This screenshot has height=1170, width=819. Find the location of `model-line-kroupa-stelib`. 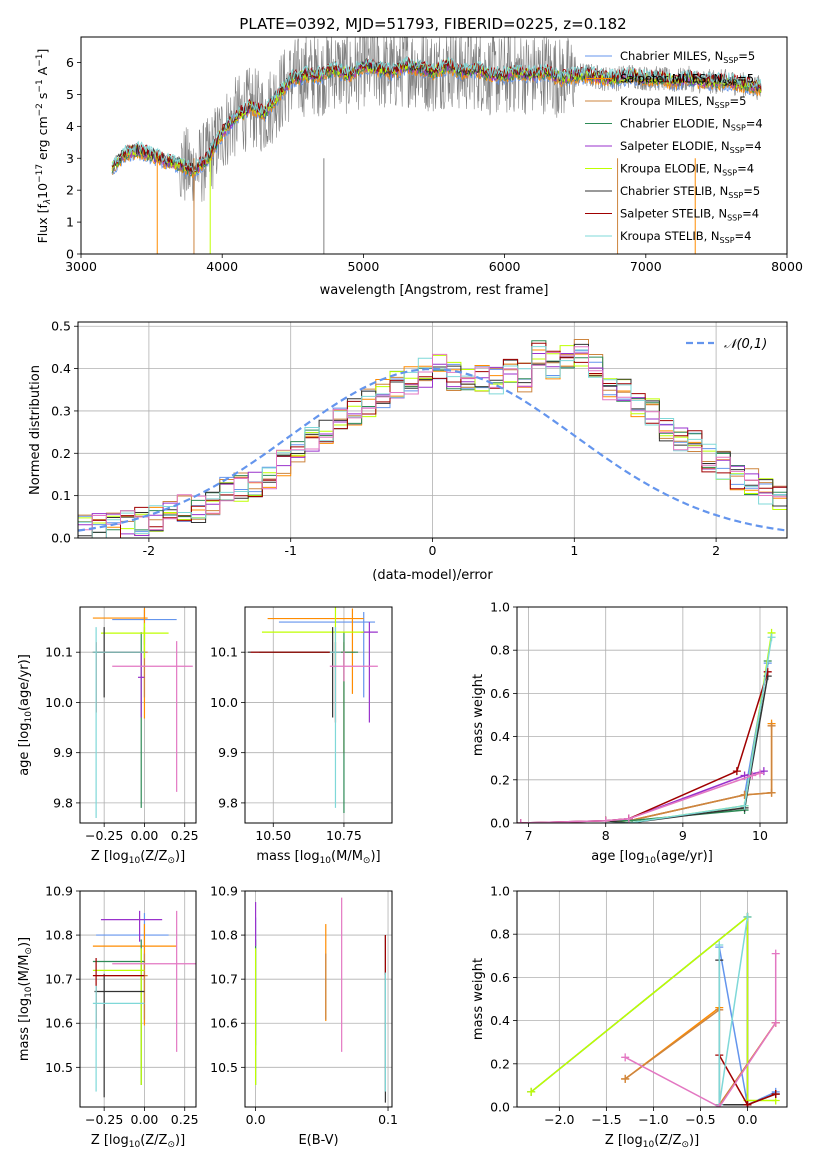

model-line-kroupa-stelib is located at coordinates (436, 114).